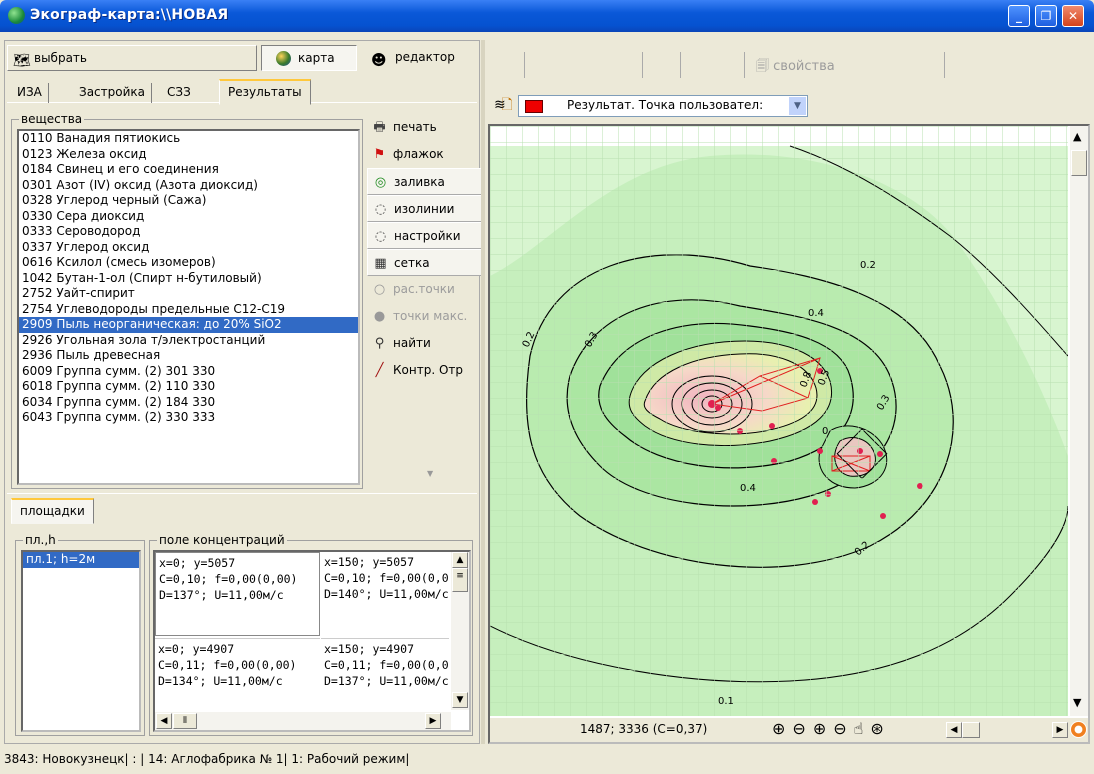  I want to click on scroll-down-arrow: ▼, so click(430, 473).